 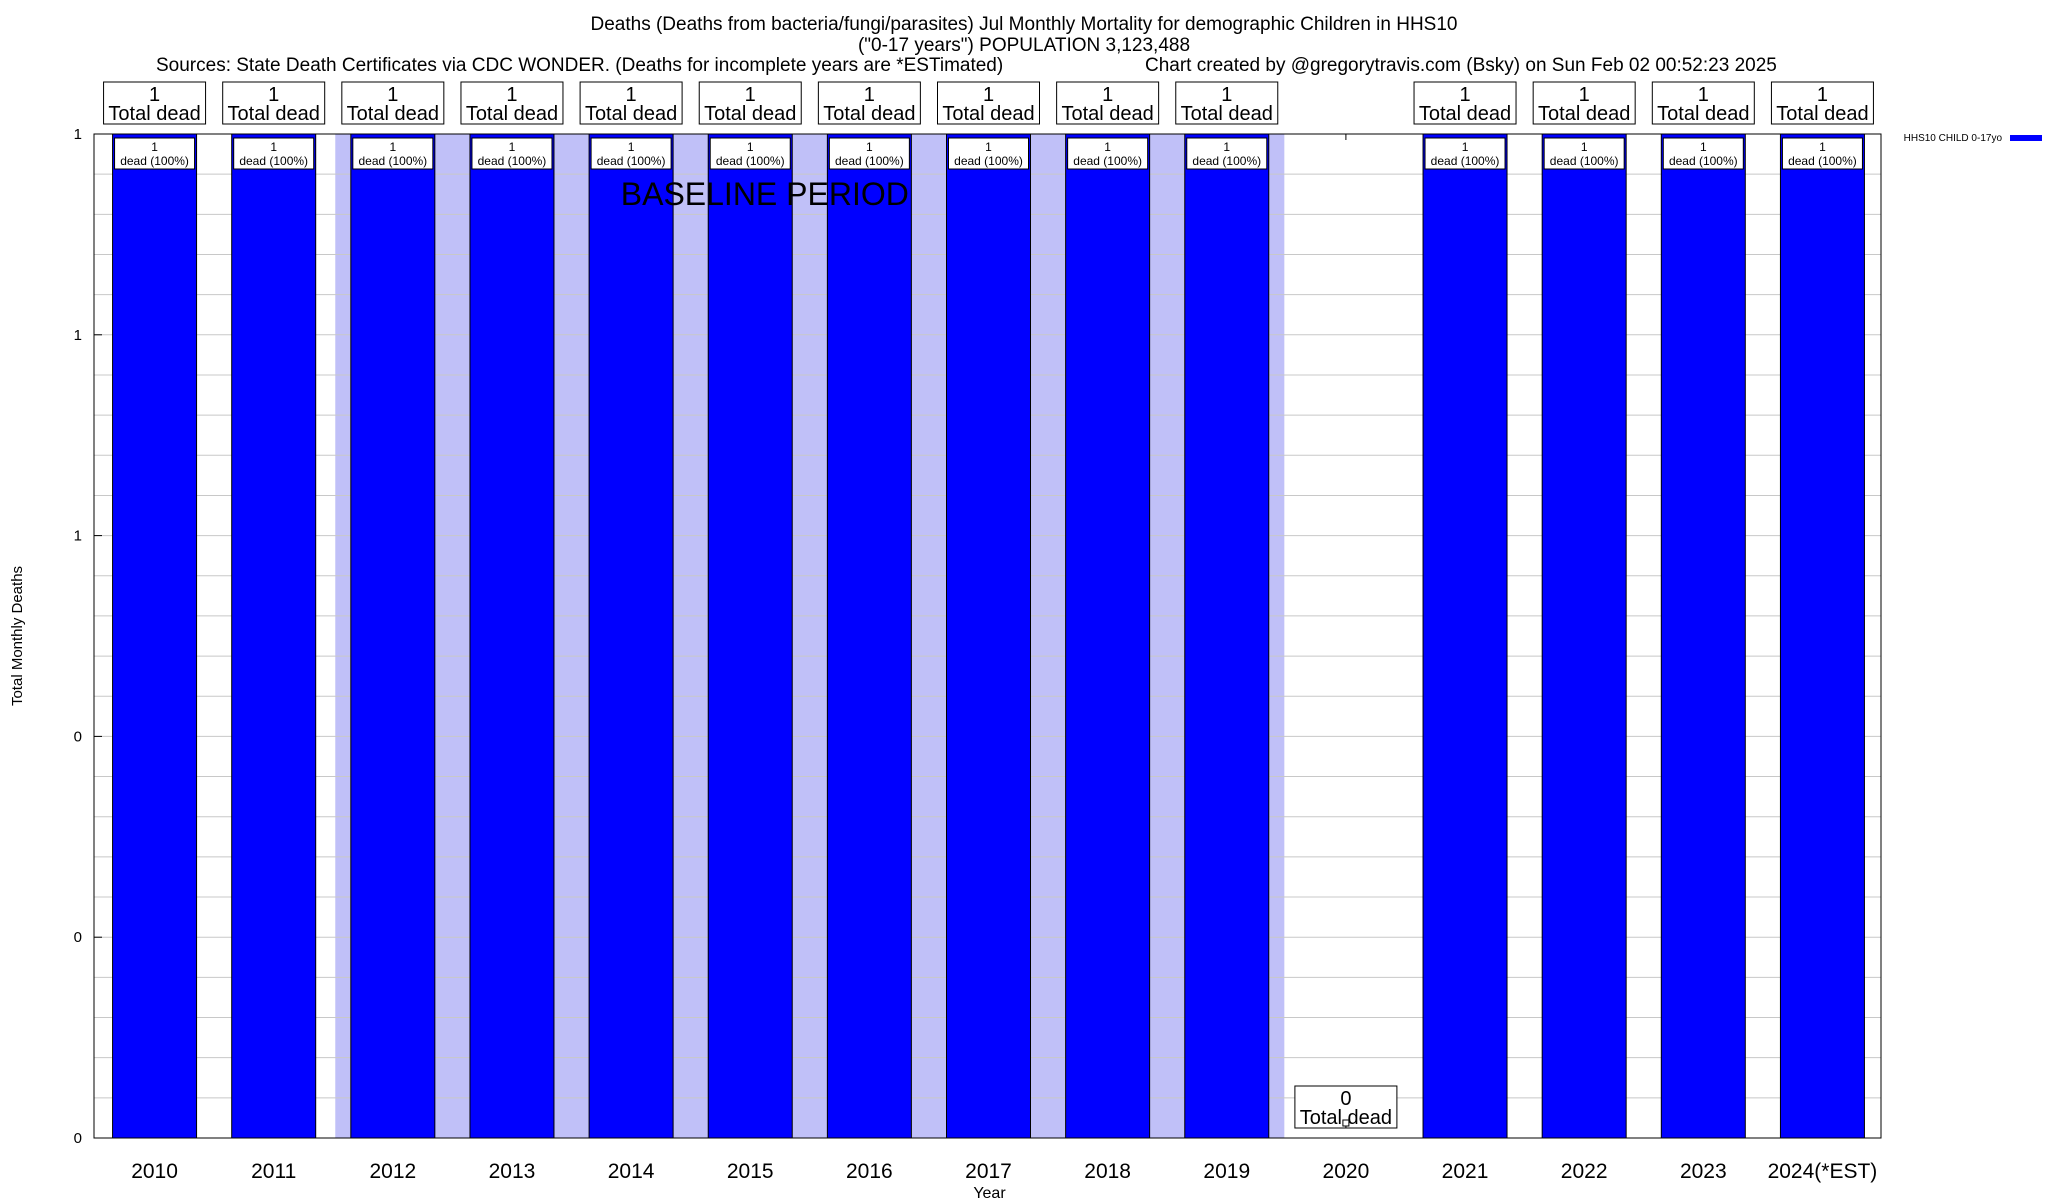 What do you see at coordinates (392, 1171) in the screenshot?
I see `x-tick-label: 2012` at bounding box center [392, 1171].